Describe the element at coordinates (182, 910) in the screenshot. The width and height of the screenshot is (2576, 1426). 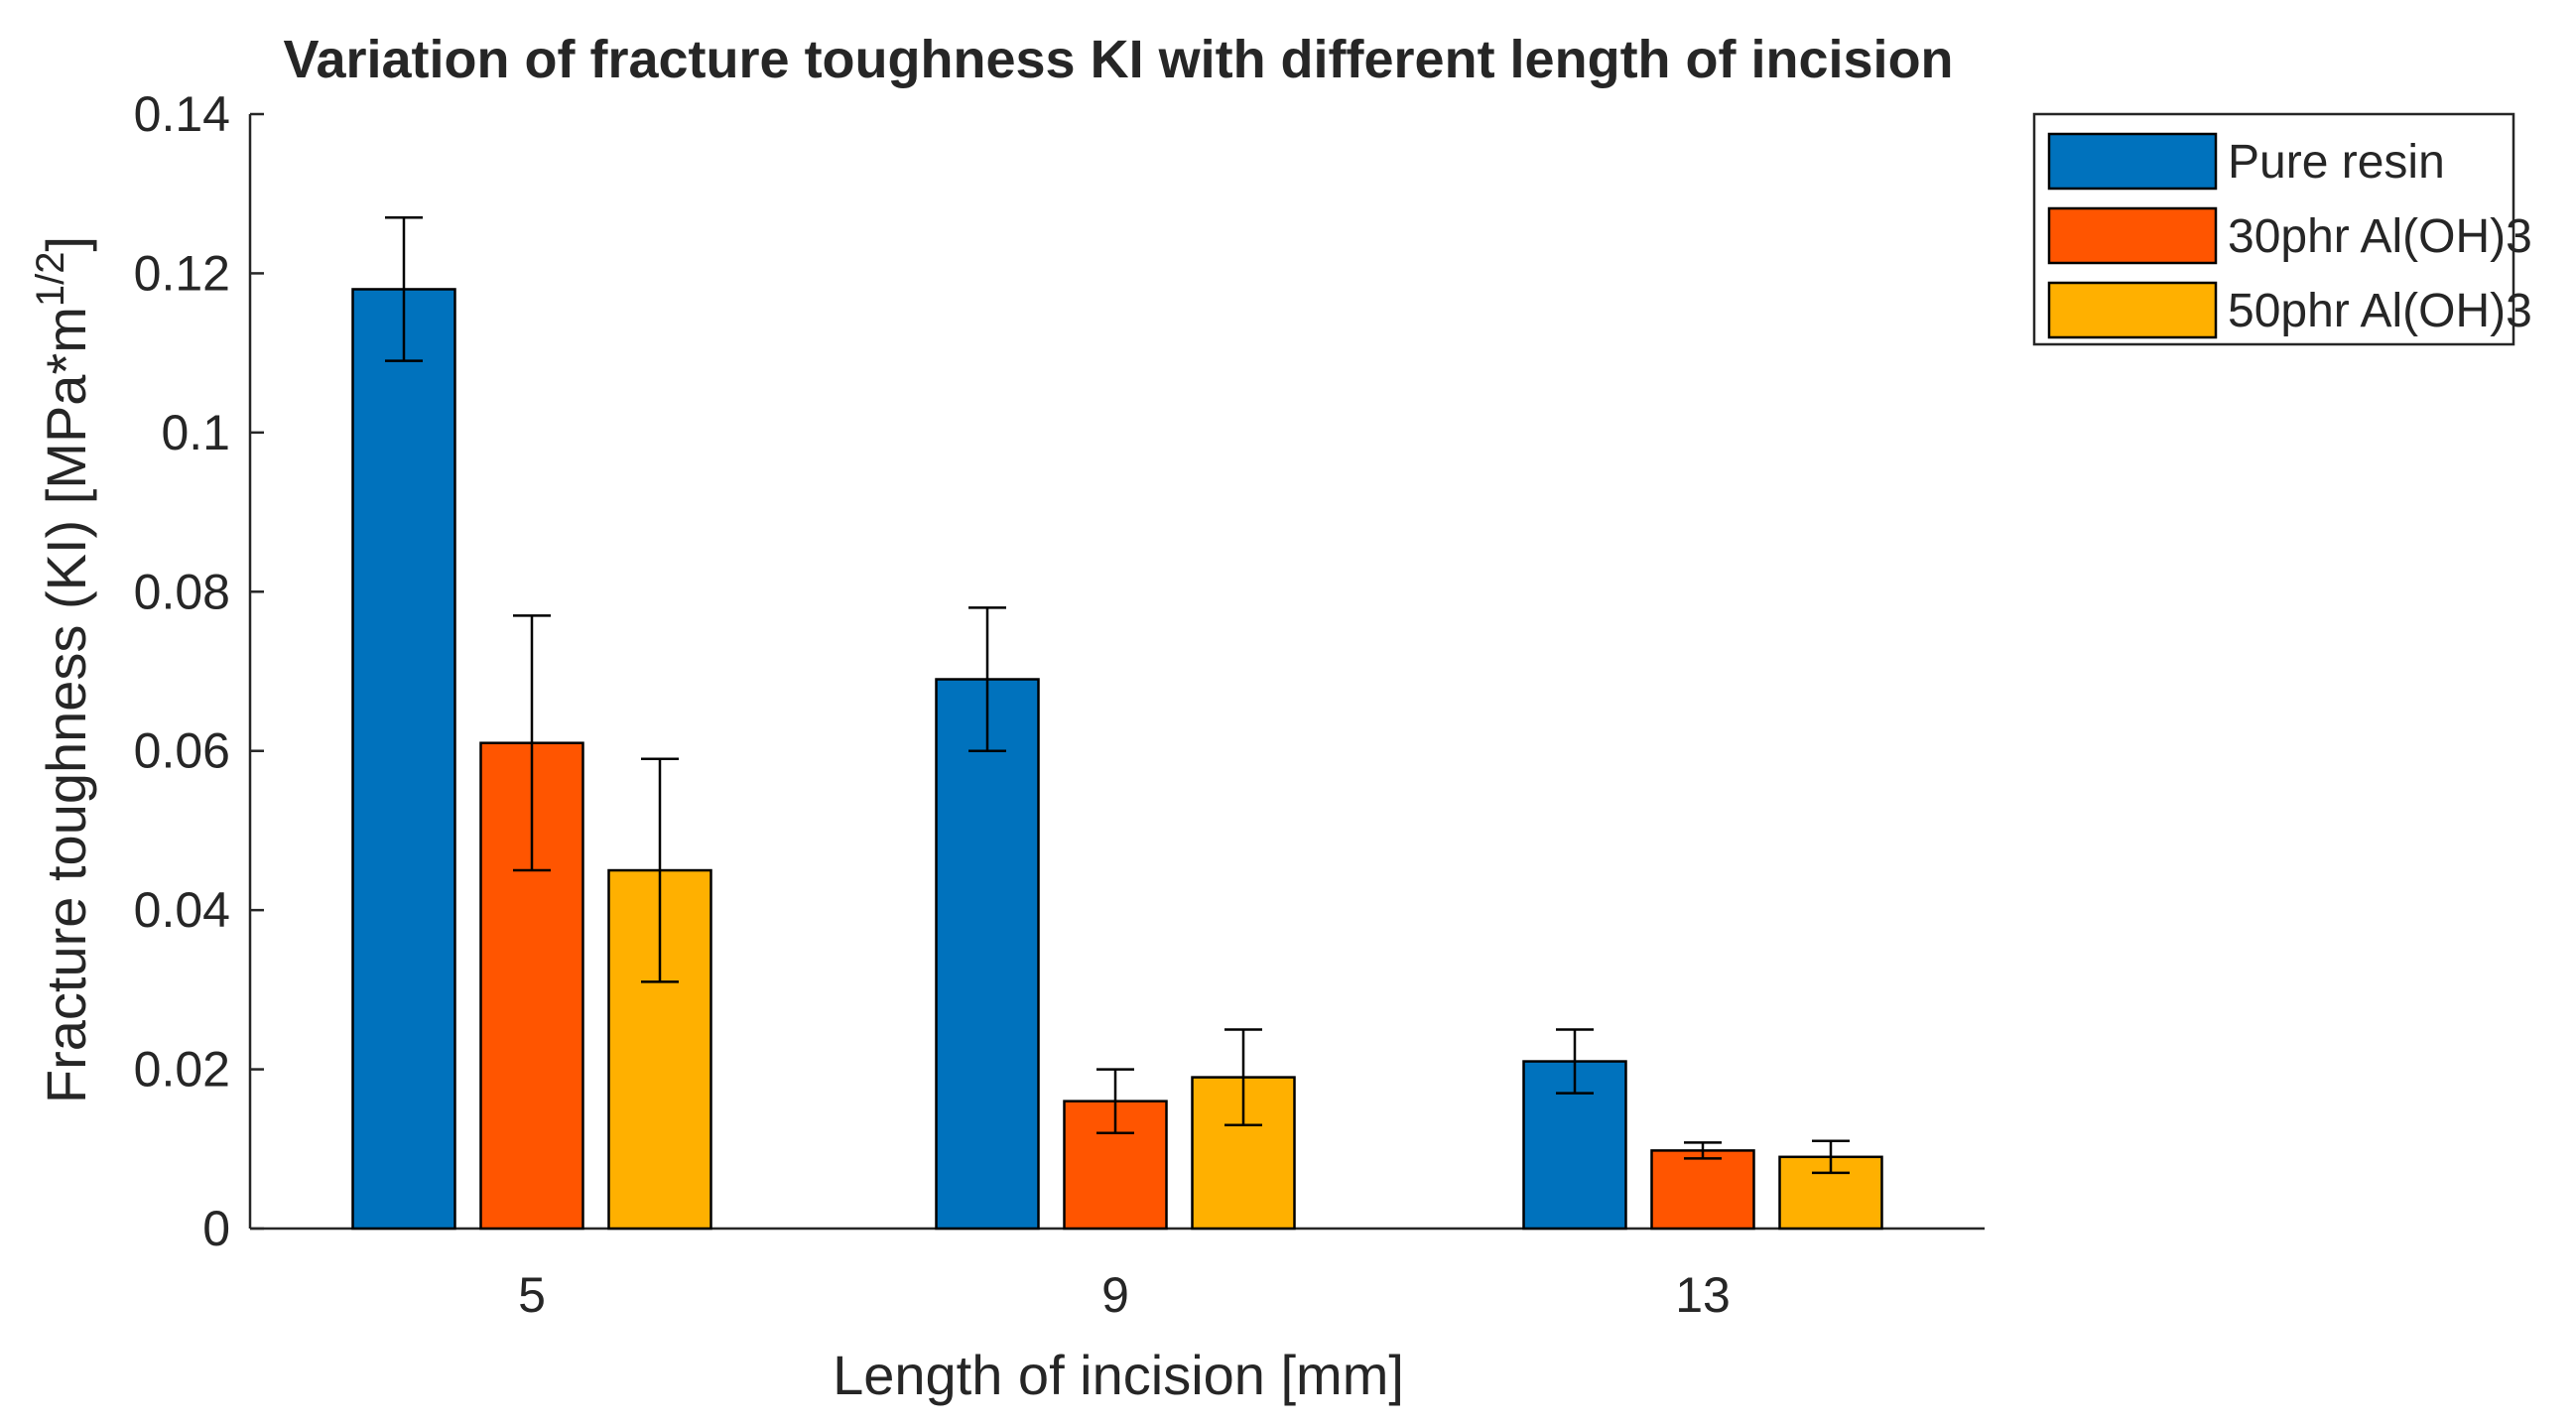
I see `y-tick-label: 0.04` at that location.